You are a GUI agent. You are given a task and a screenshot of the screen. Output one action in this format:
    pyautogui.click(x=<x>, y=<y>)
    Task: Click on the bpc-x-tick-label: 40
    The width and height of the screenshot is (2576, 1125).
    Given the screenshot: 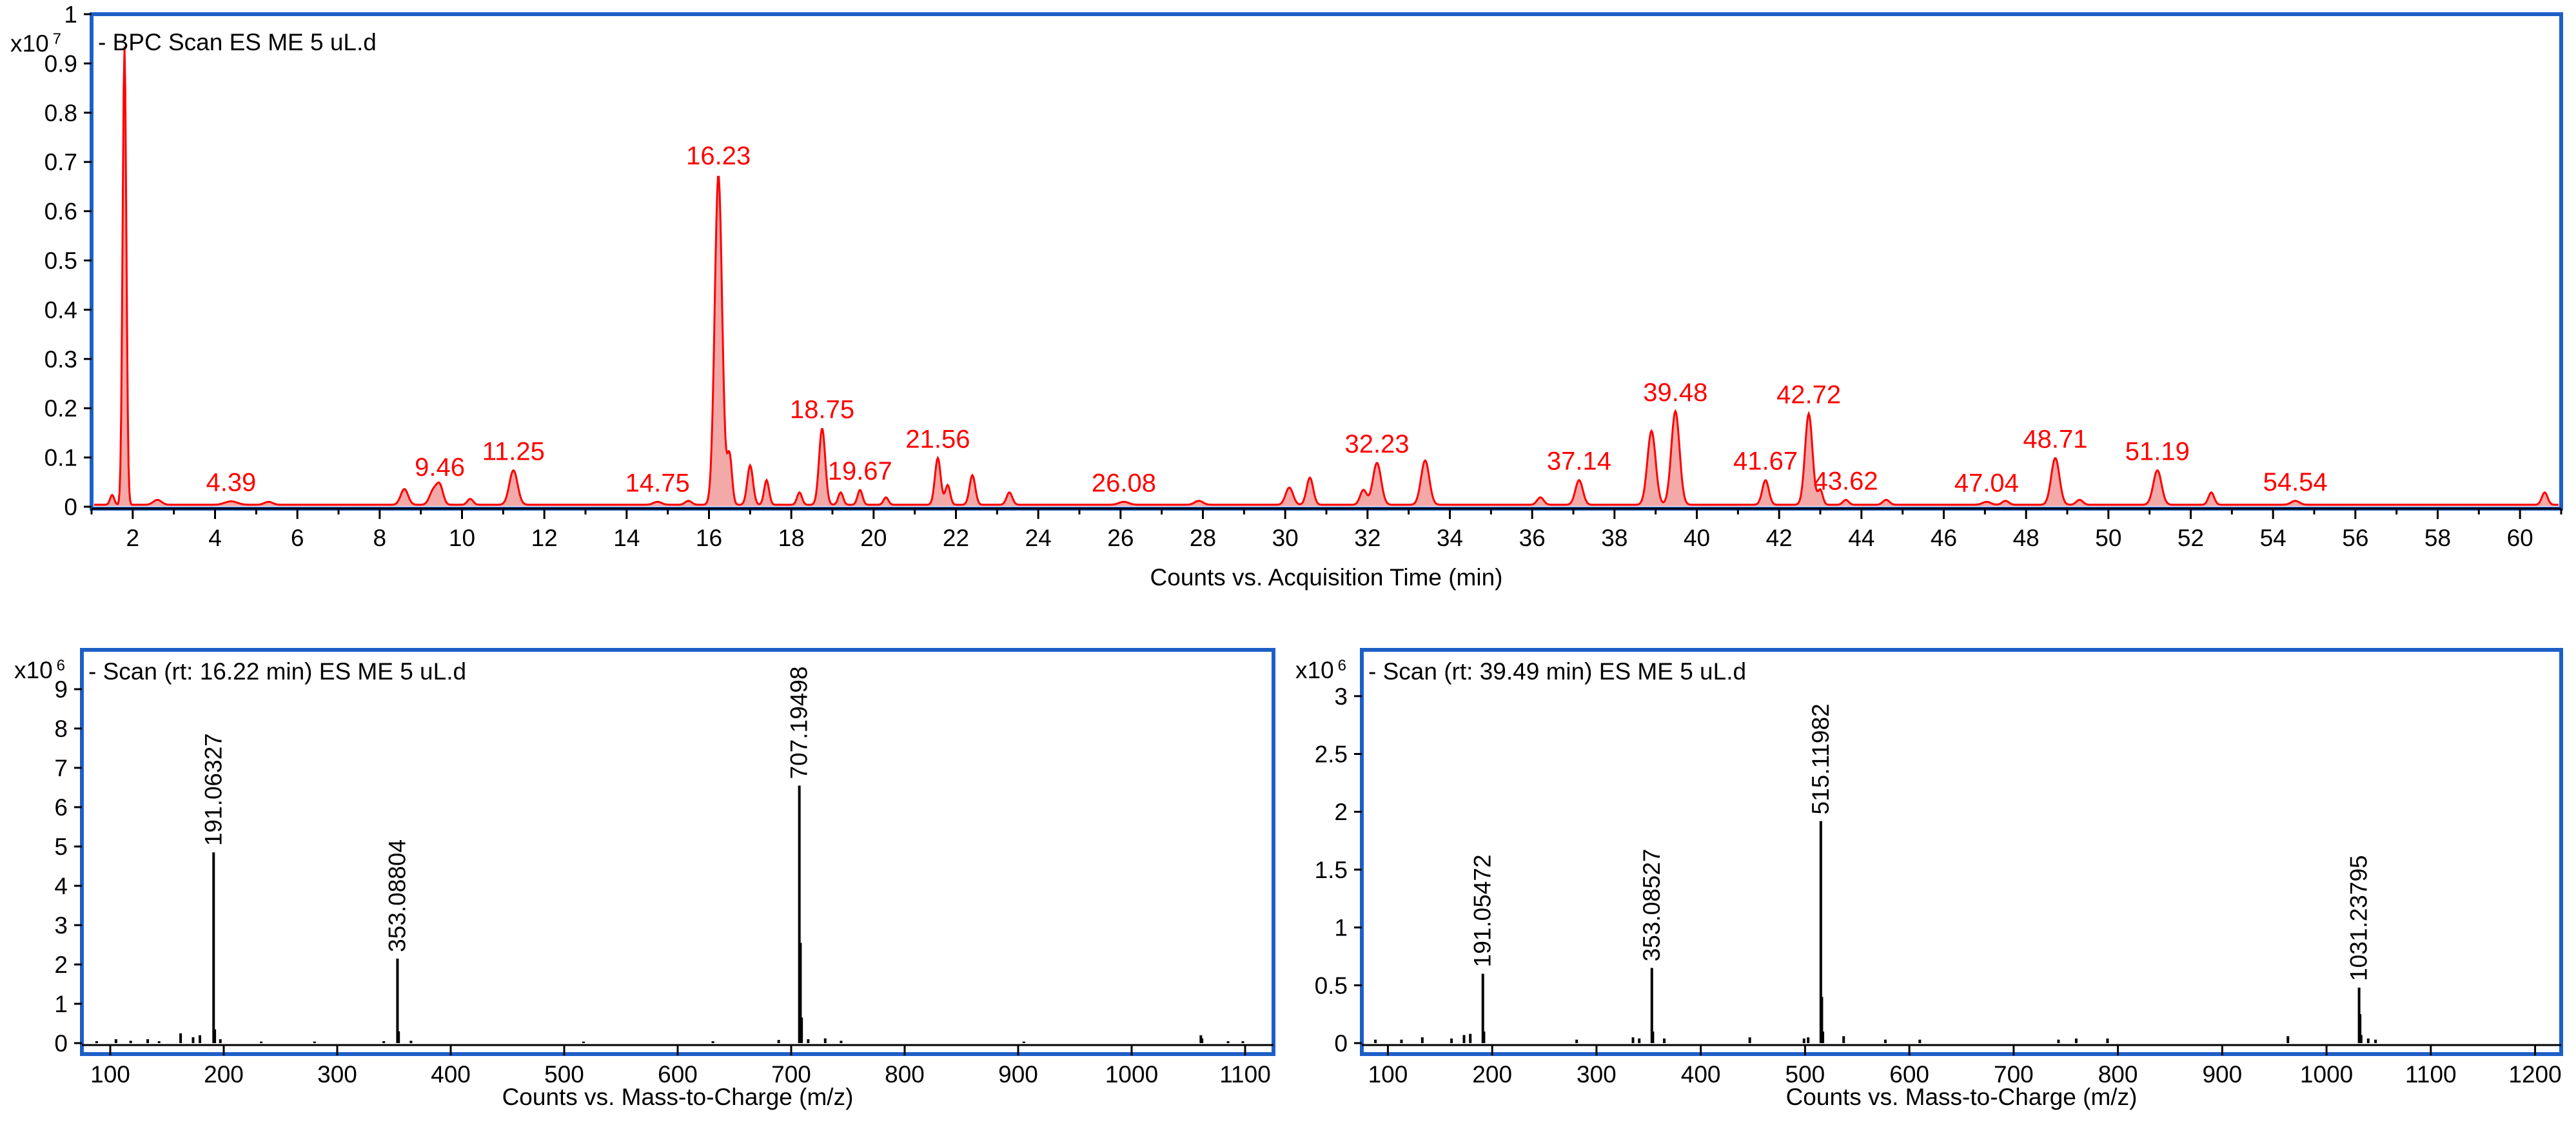 What is the action you would take?
    pyautogui.click(x=1697, y=538)
    